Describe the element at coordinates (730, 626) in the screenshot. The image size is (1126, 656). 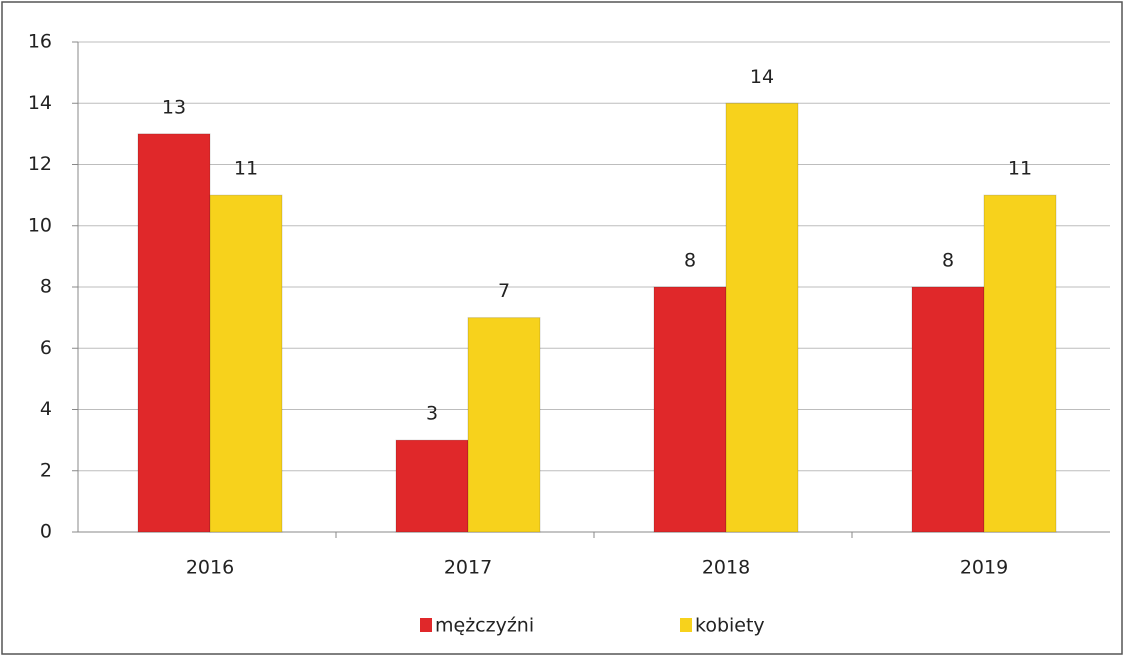
I see `legend-label: kobiety` at that location.